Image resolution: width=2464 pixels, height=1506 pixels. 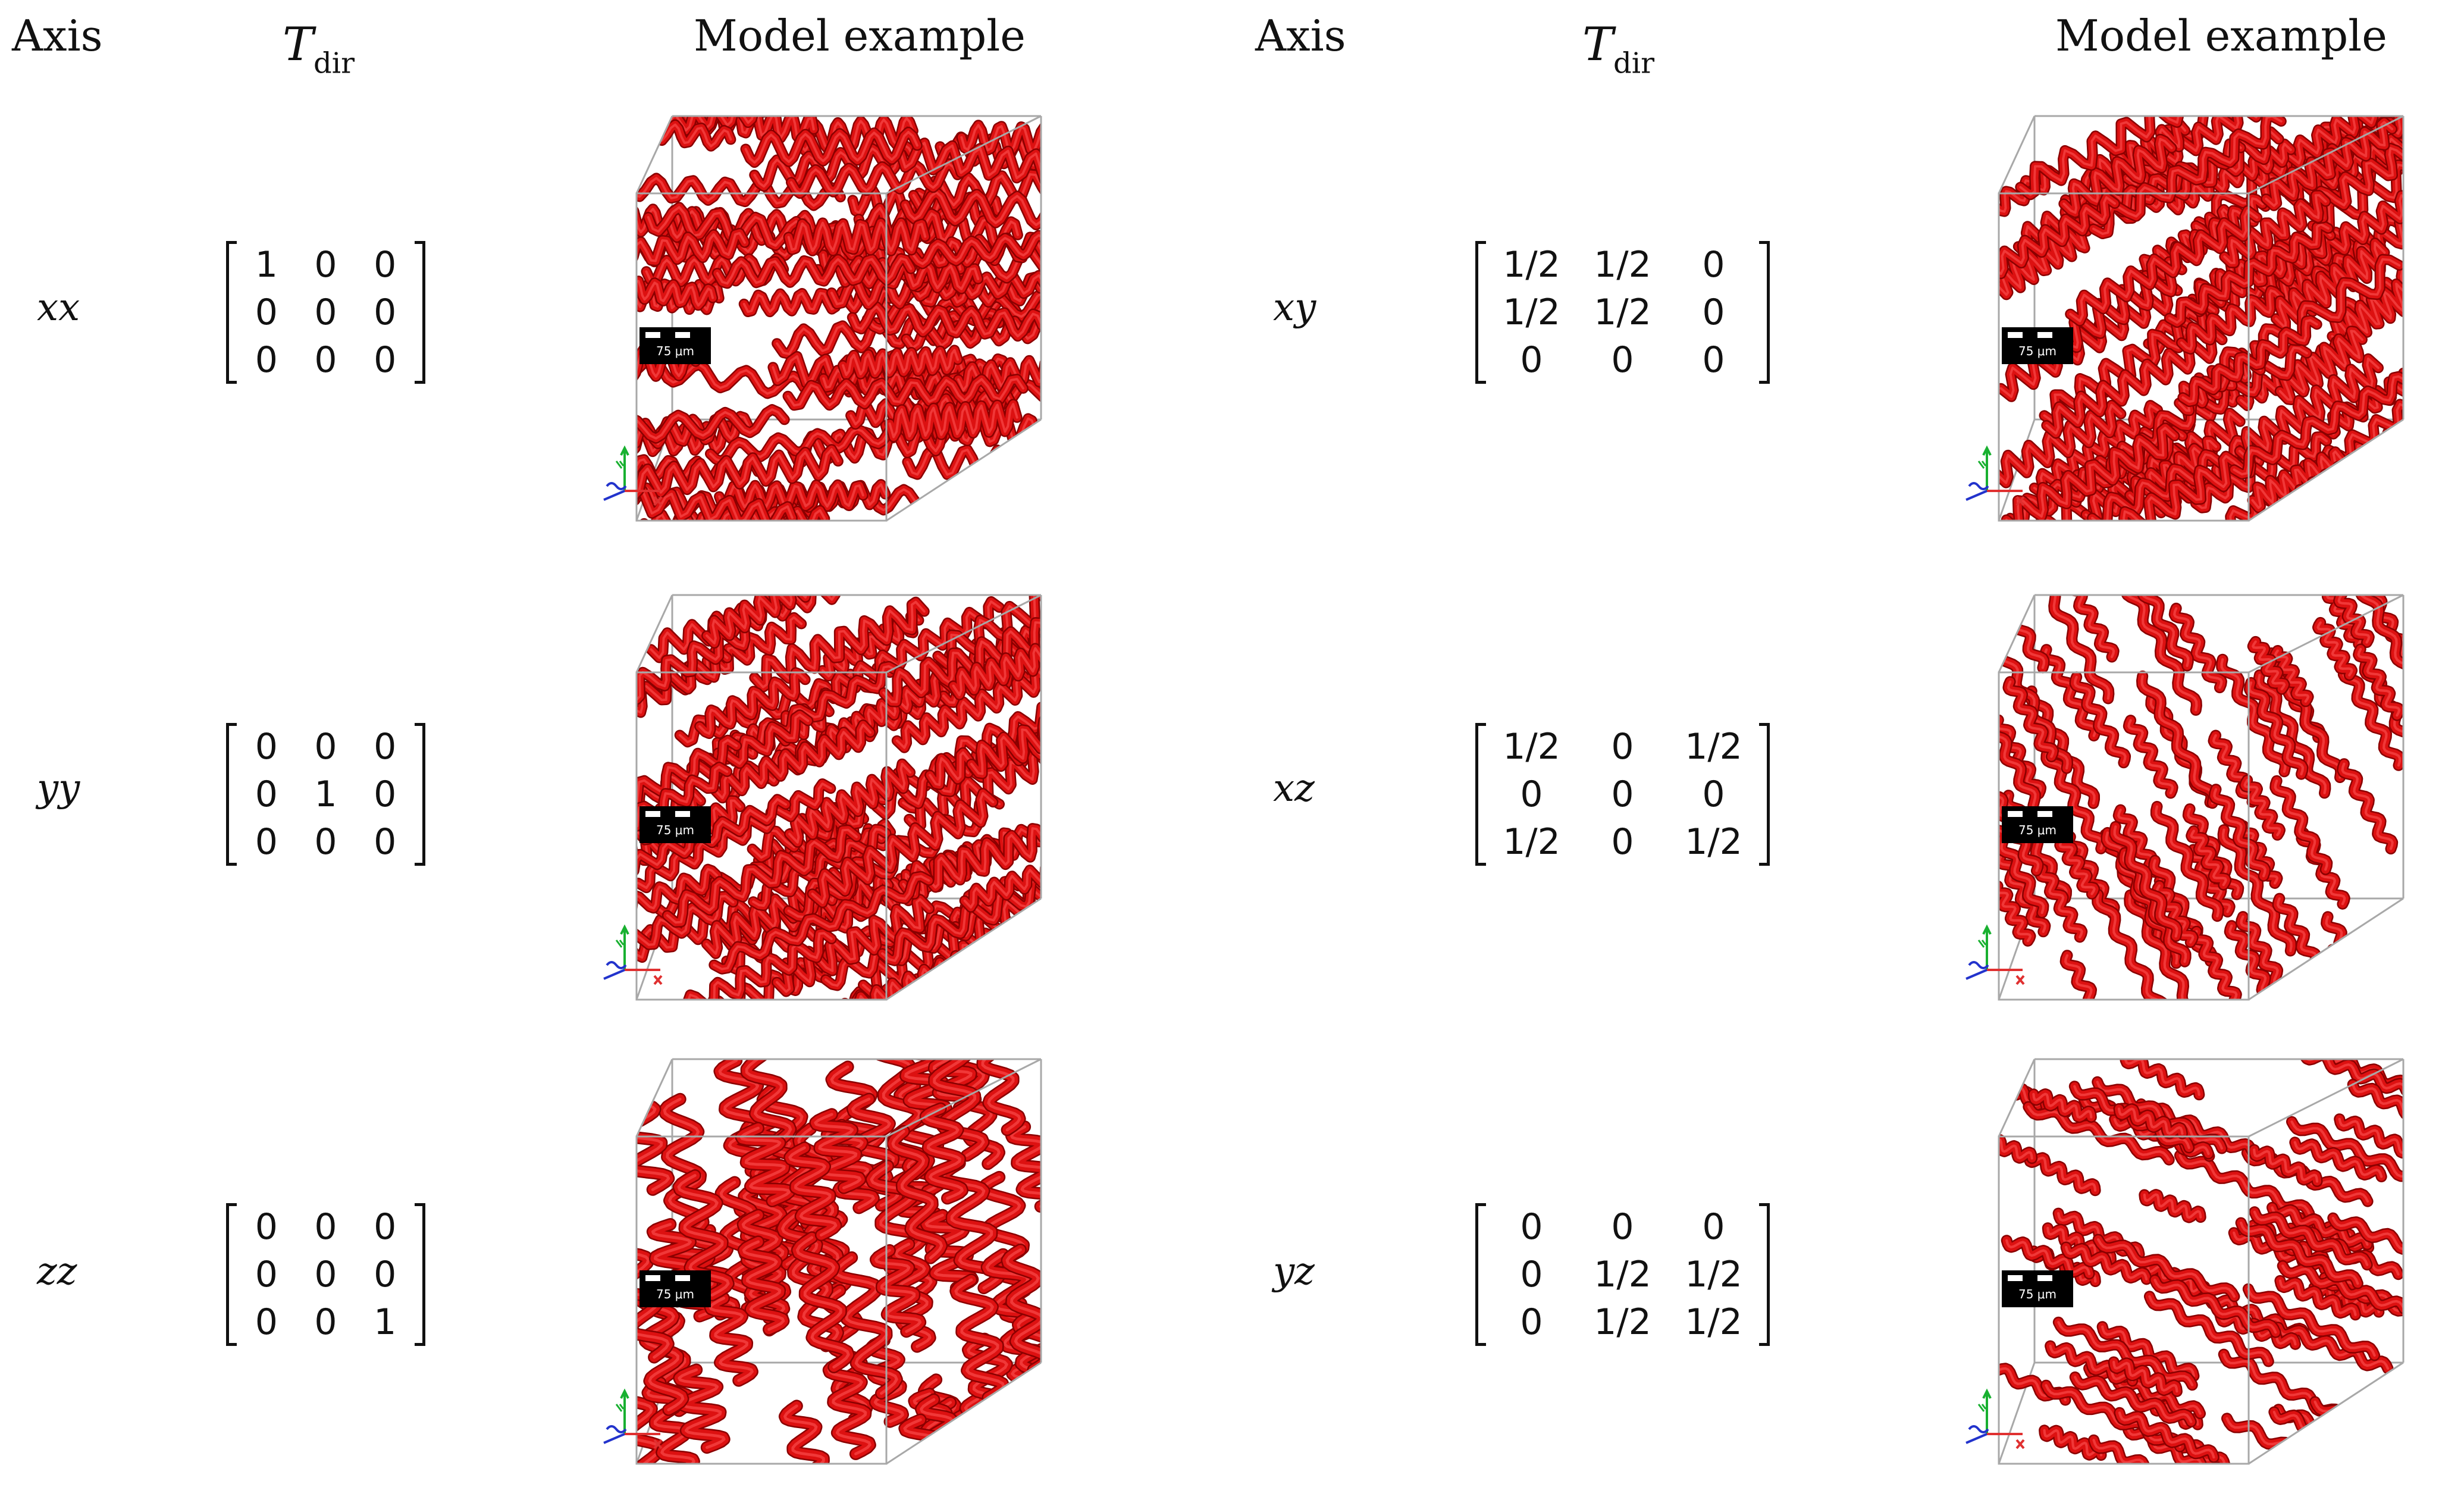 I want to click on matrix-cells: 1/2 0 1/2 0 0 0 1/2 0 1/2, so click(x=1622, y=794).